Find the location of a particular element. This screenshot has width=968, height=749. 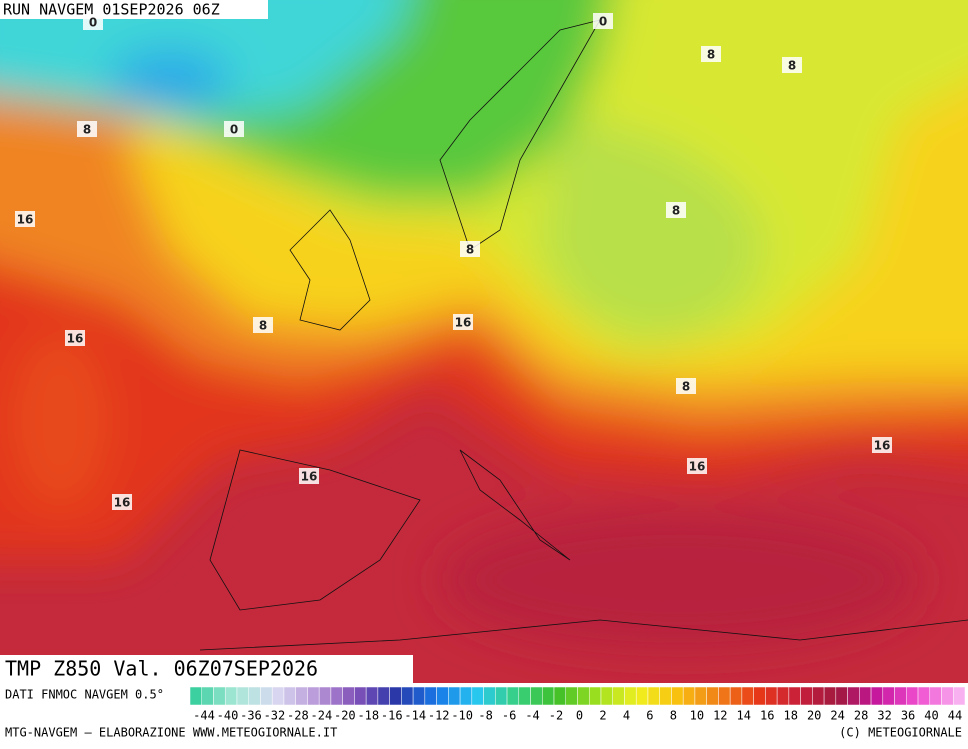

colorbar-tick-label: -40 is located at coordinates (228, 716).